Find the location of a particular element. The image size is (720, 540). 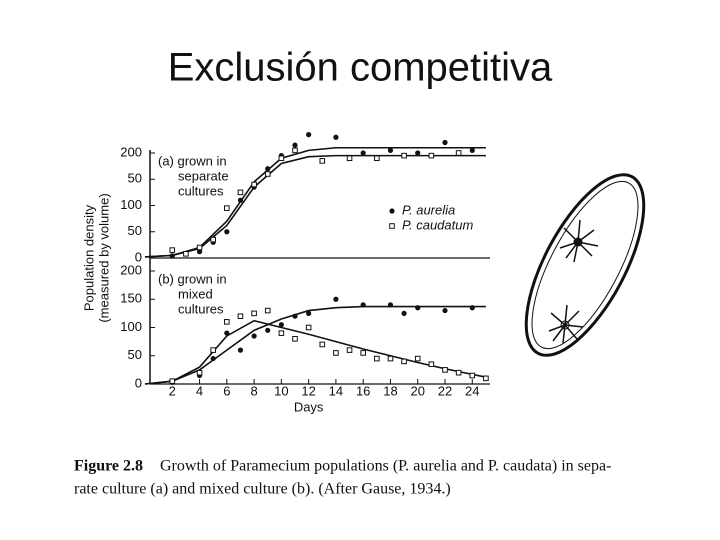

panel-label: (a) grown in is located at coordinates (192, 160).